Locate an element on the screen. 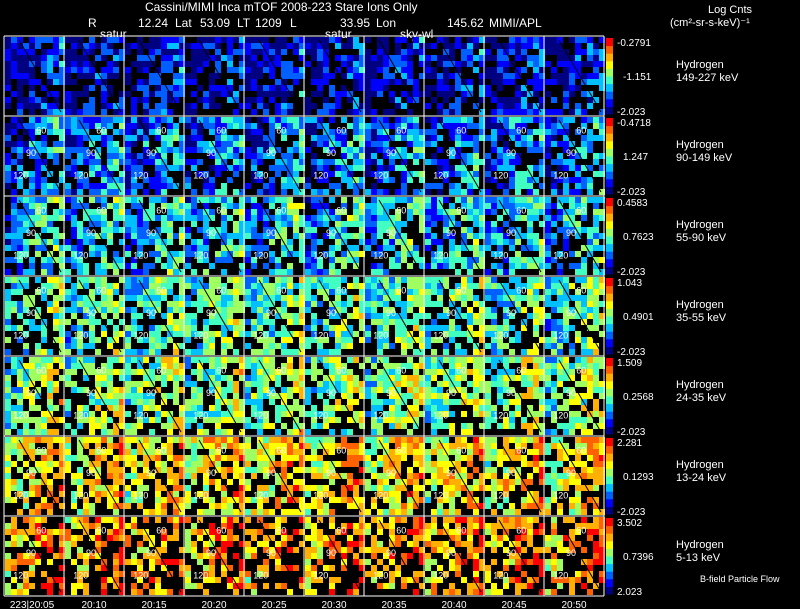  contour-label: 120 is located at coordinates (260, 415).